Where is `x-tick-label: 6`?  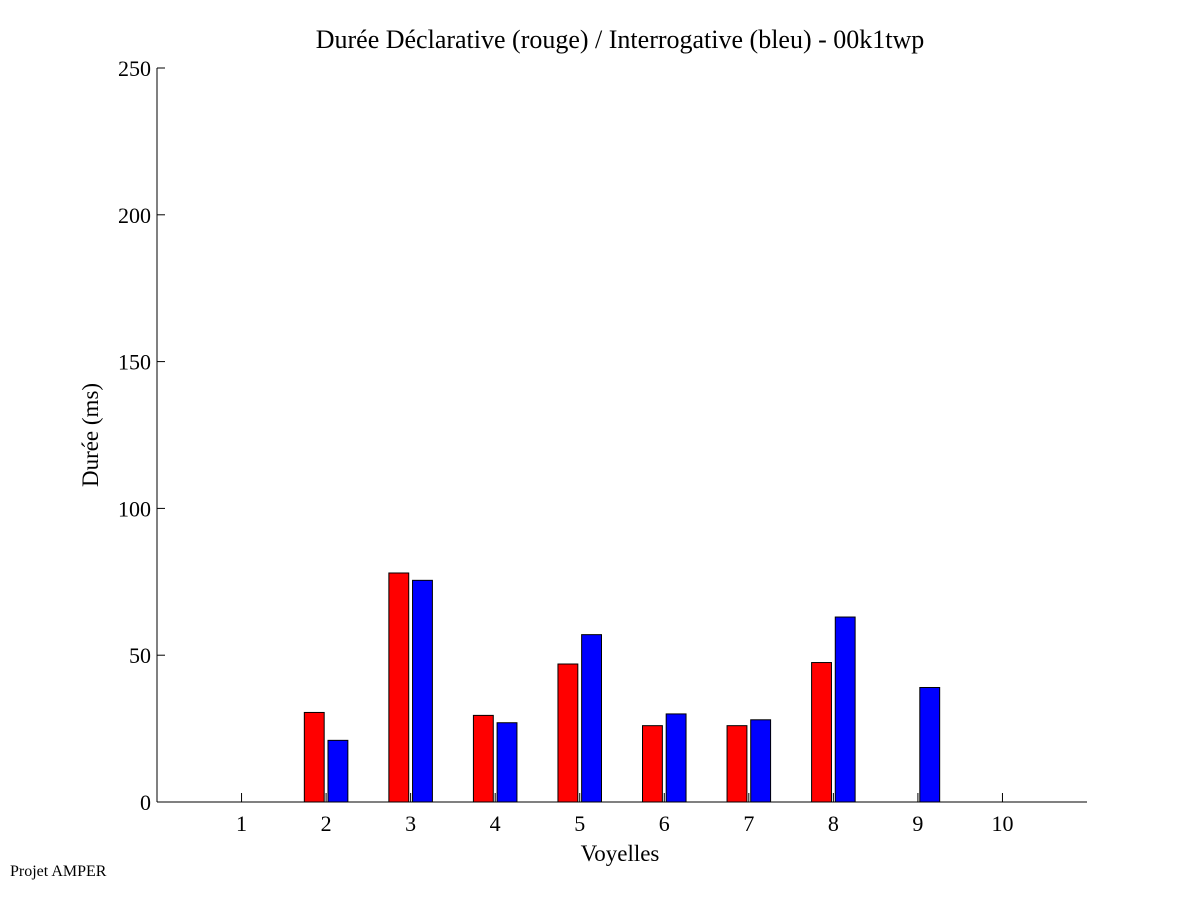
x-tick-label: 6 is located at coordinates (664, 823).